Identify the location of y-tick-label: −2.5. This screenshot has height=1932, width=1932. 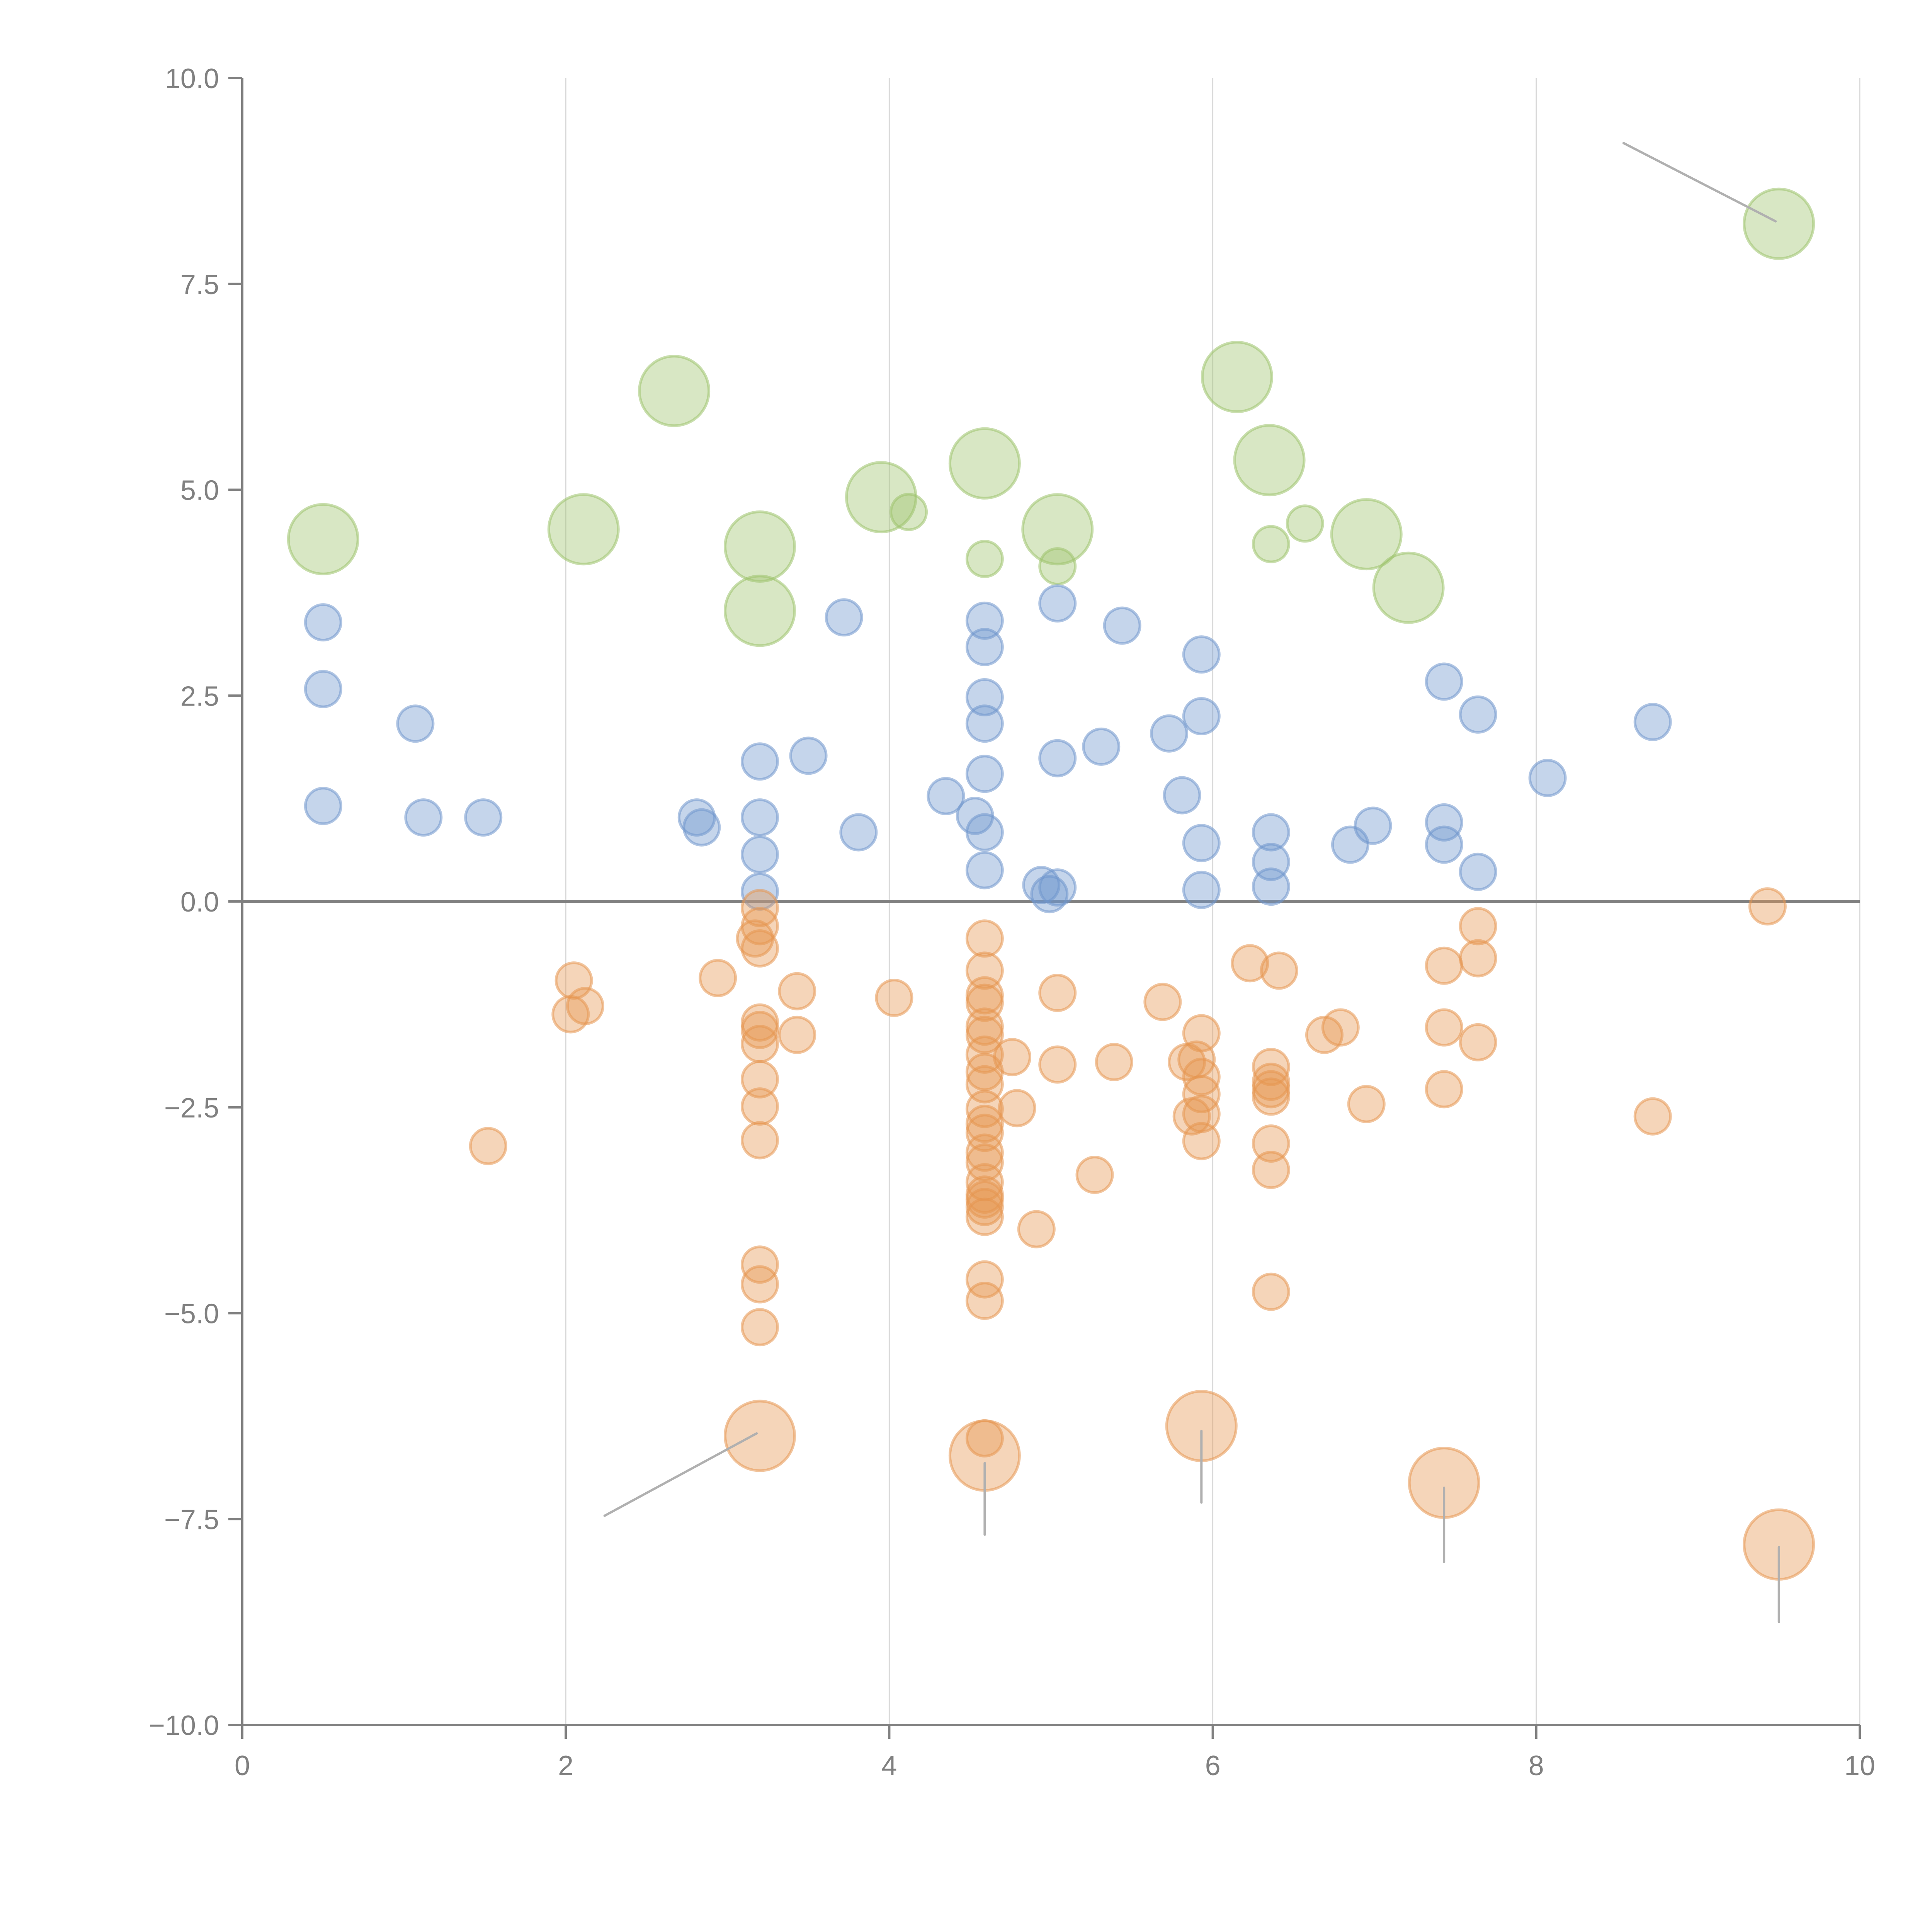
(192, 1108).